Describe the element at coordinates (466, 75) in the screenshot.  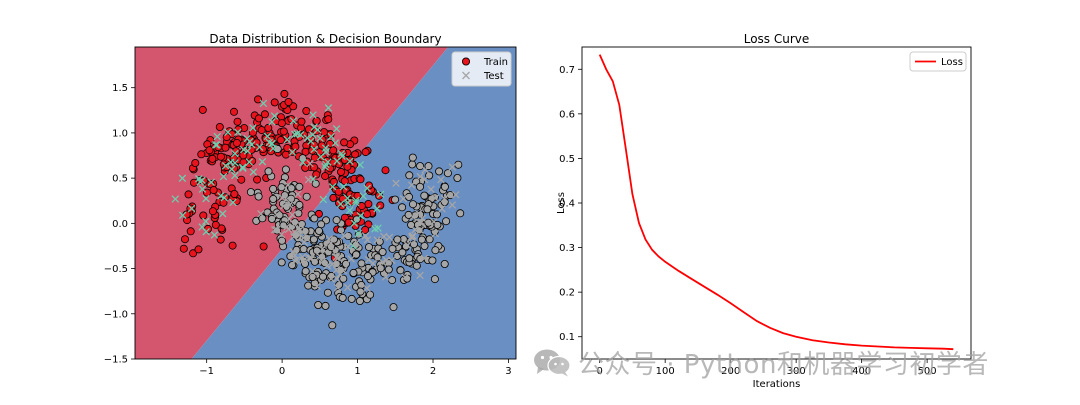
I see `legend-test-marker` at that location.